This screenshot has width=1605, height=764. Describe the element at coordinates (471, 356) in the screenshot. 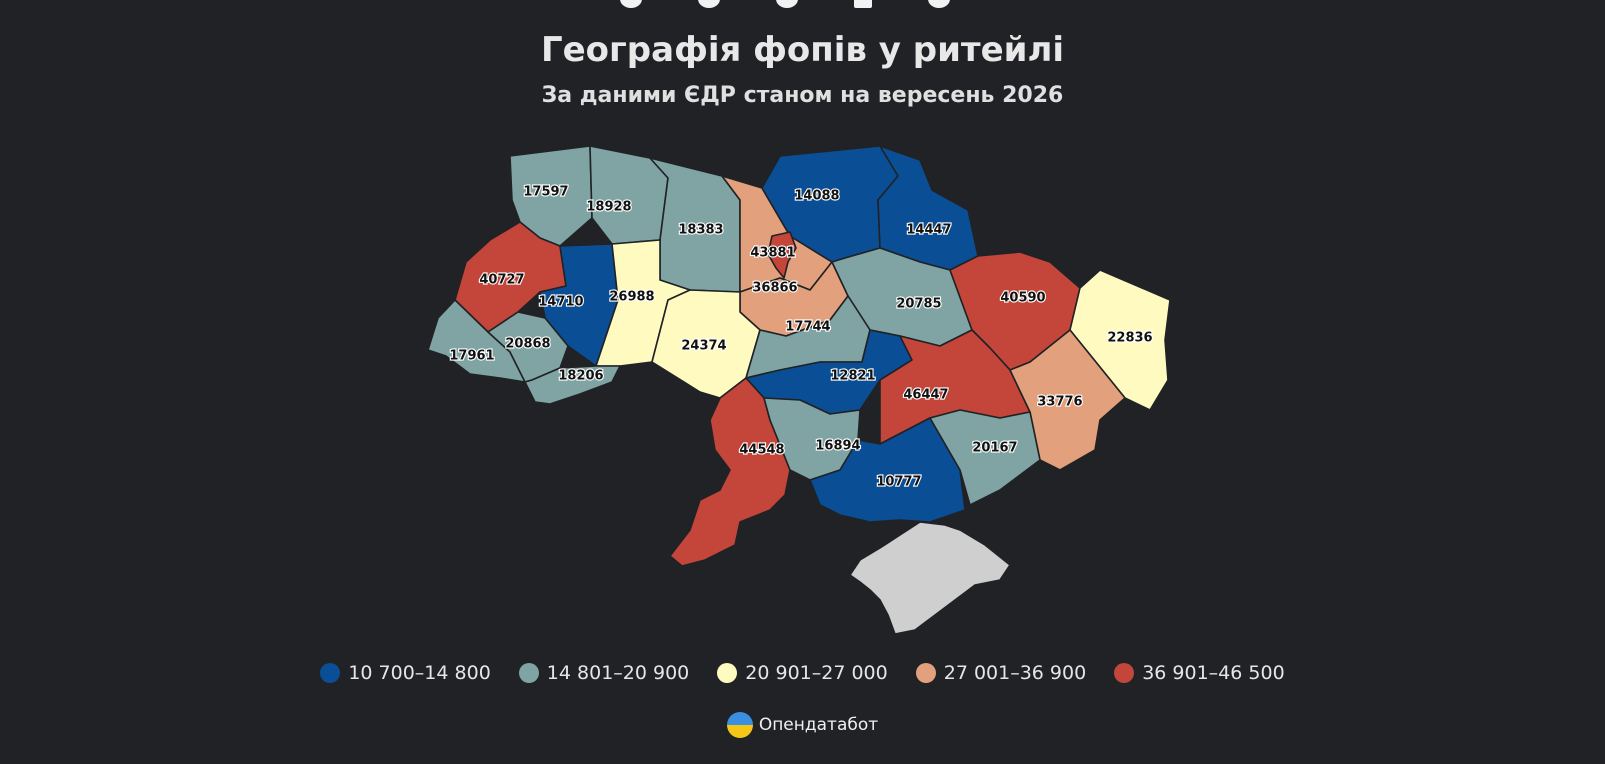

I see `region-value-label: 17961` at that location.